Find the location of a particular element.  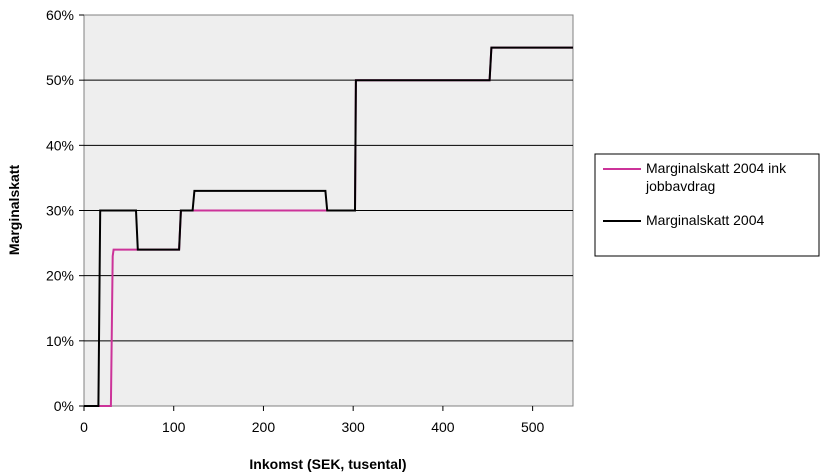

y-tick-label: 60% is located at coordinates (60, 15).